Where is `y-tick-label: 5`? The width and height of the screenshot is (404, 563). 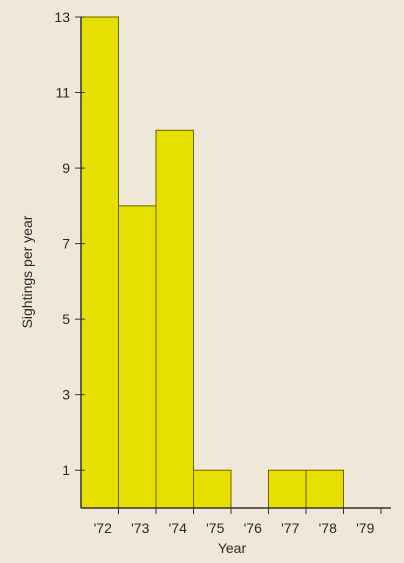 y-tick-label: 5 is located at coordinates (66, 319).